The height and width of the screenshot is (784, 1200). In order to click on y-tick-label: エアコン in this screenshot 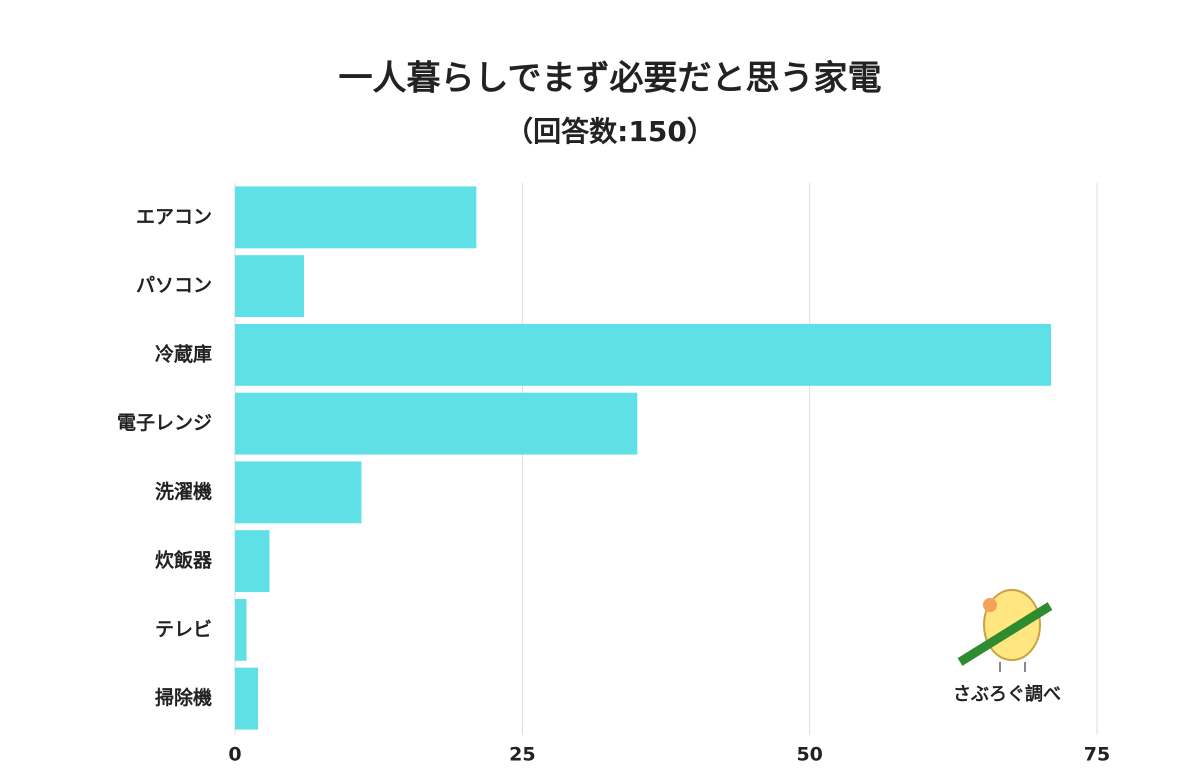, I will do `click(174, 217)`.